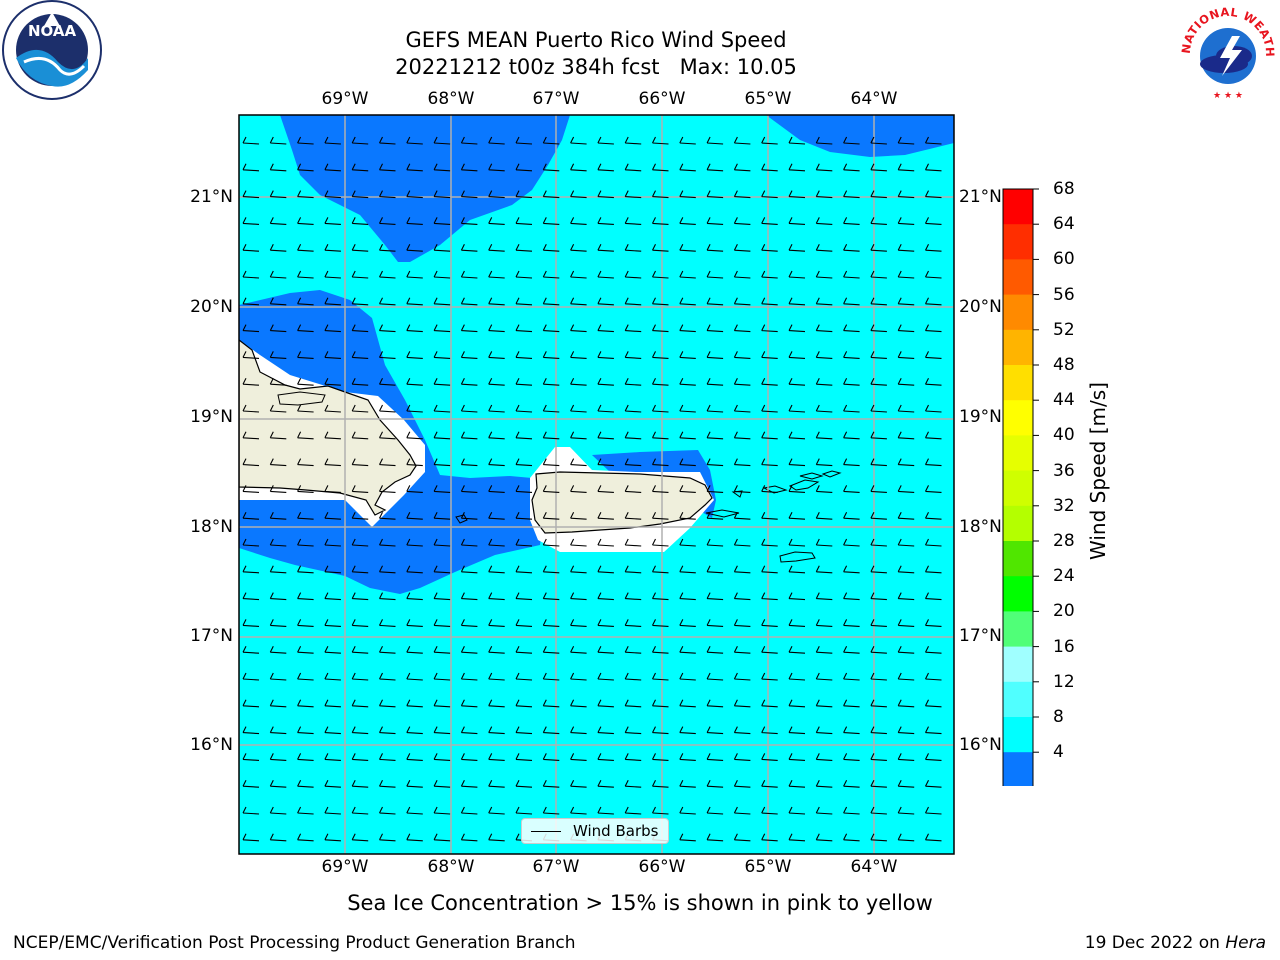 The height and width of the screenshot is (960, 1280). What do you see at coordinates (1064, 400) in the screenshot?
I see `colorbar-tick-label: 44` at bounding box center [1064, 400].